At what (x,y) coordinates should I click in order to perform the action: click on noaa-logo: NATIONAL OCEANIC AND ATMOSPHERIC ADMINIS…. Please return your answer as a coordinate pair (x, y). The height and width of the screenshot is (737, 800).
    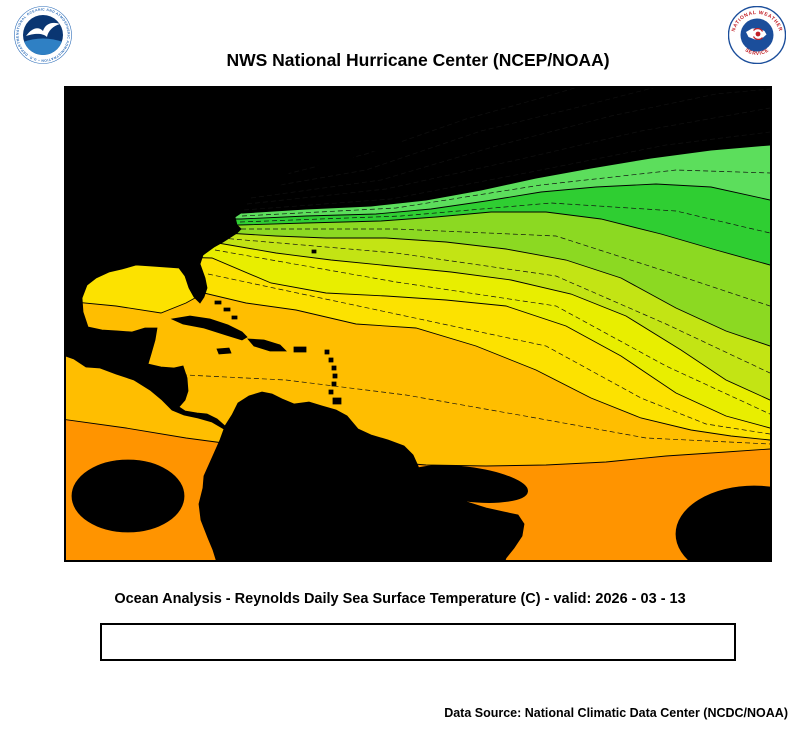
    Looking at the image, I should click on (43, 35).